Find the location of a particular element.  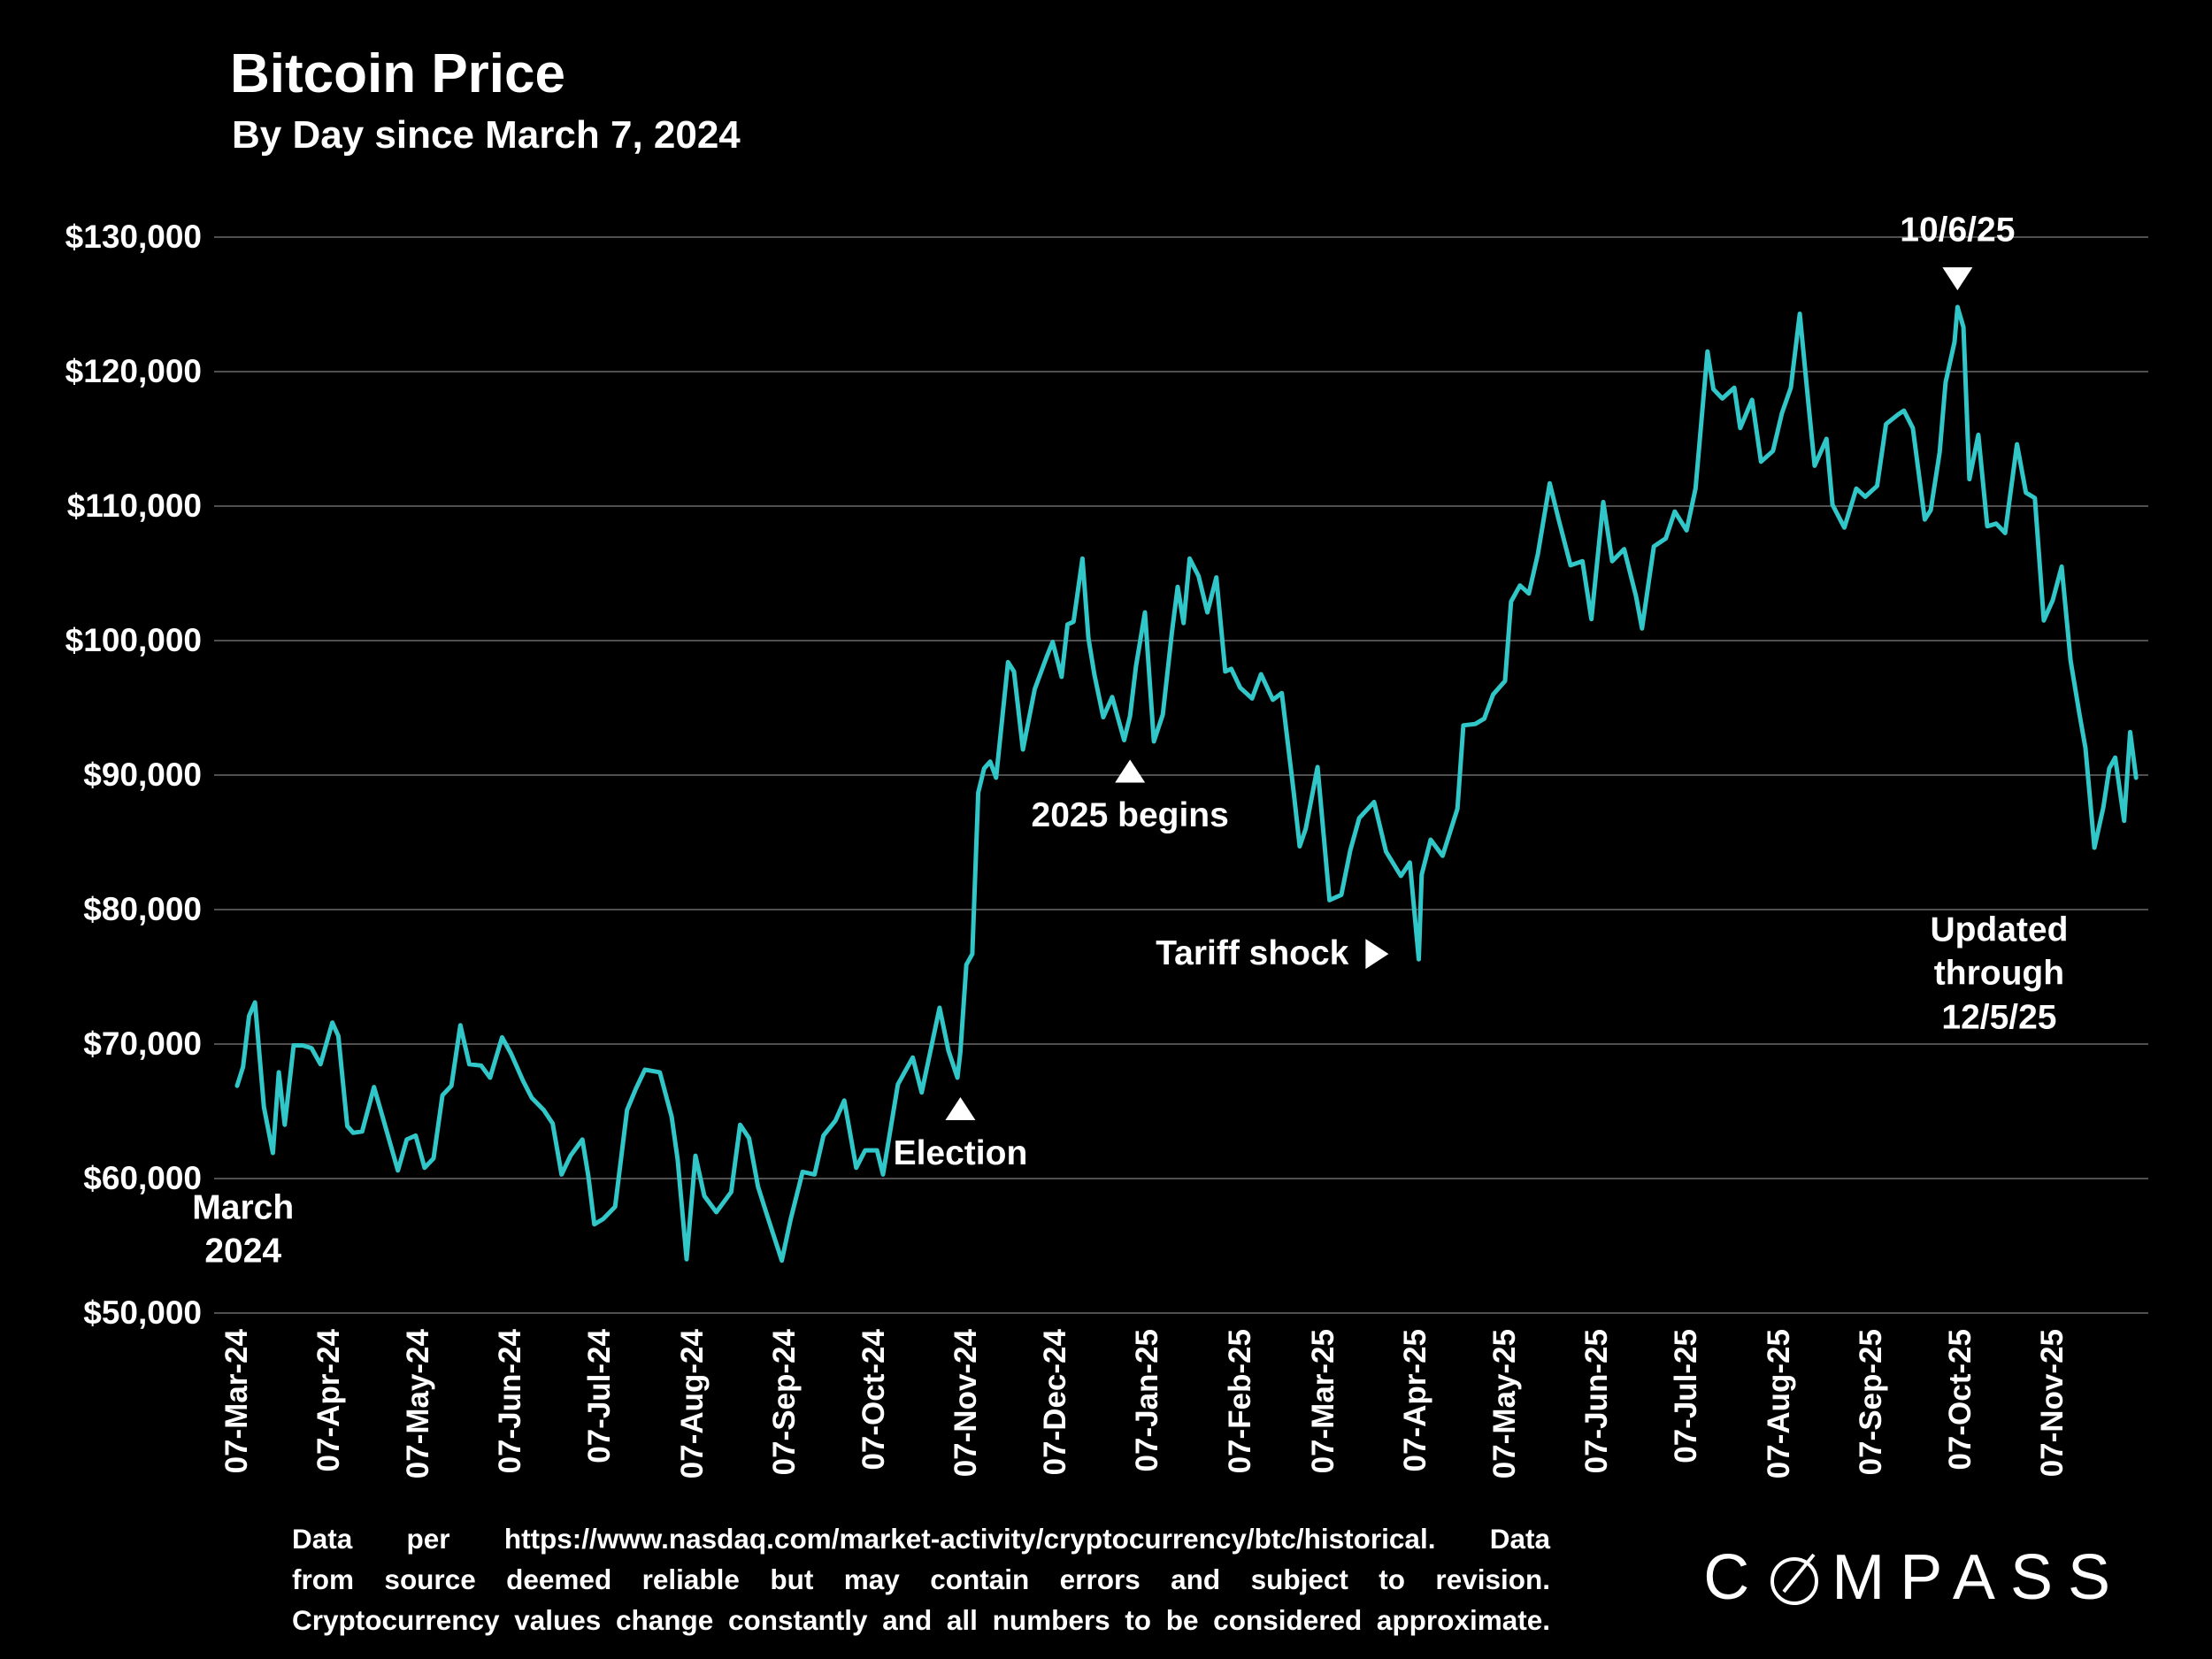

y-axis-label: $90,000 is located at coordinates (143, 775).